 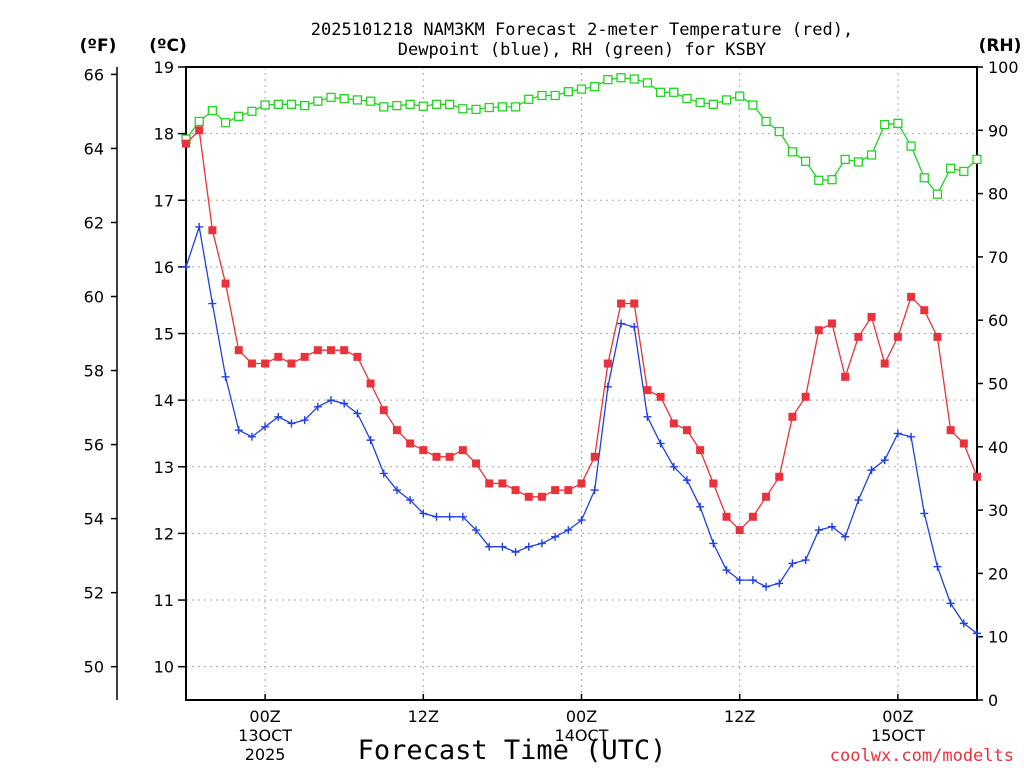 I want to click on rh-tick-label: 60, so click(x=998, y=320).